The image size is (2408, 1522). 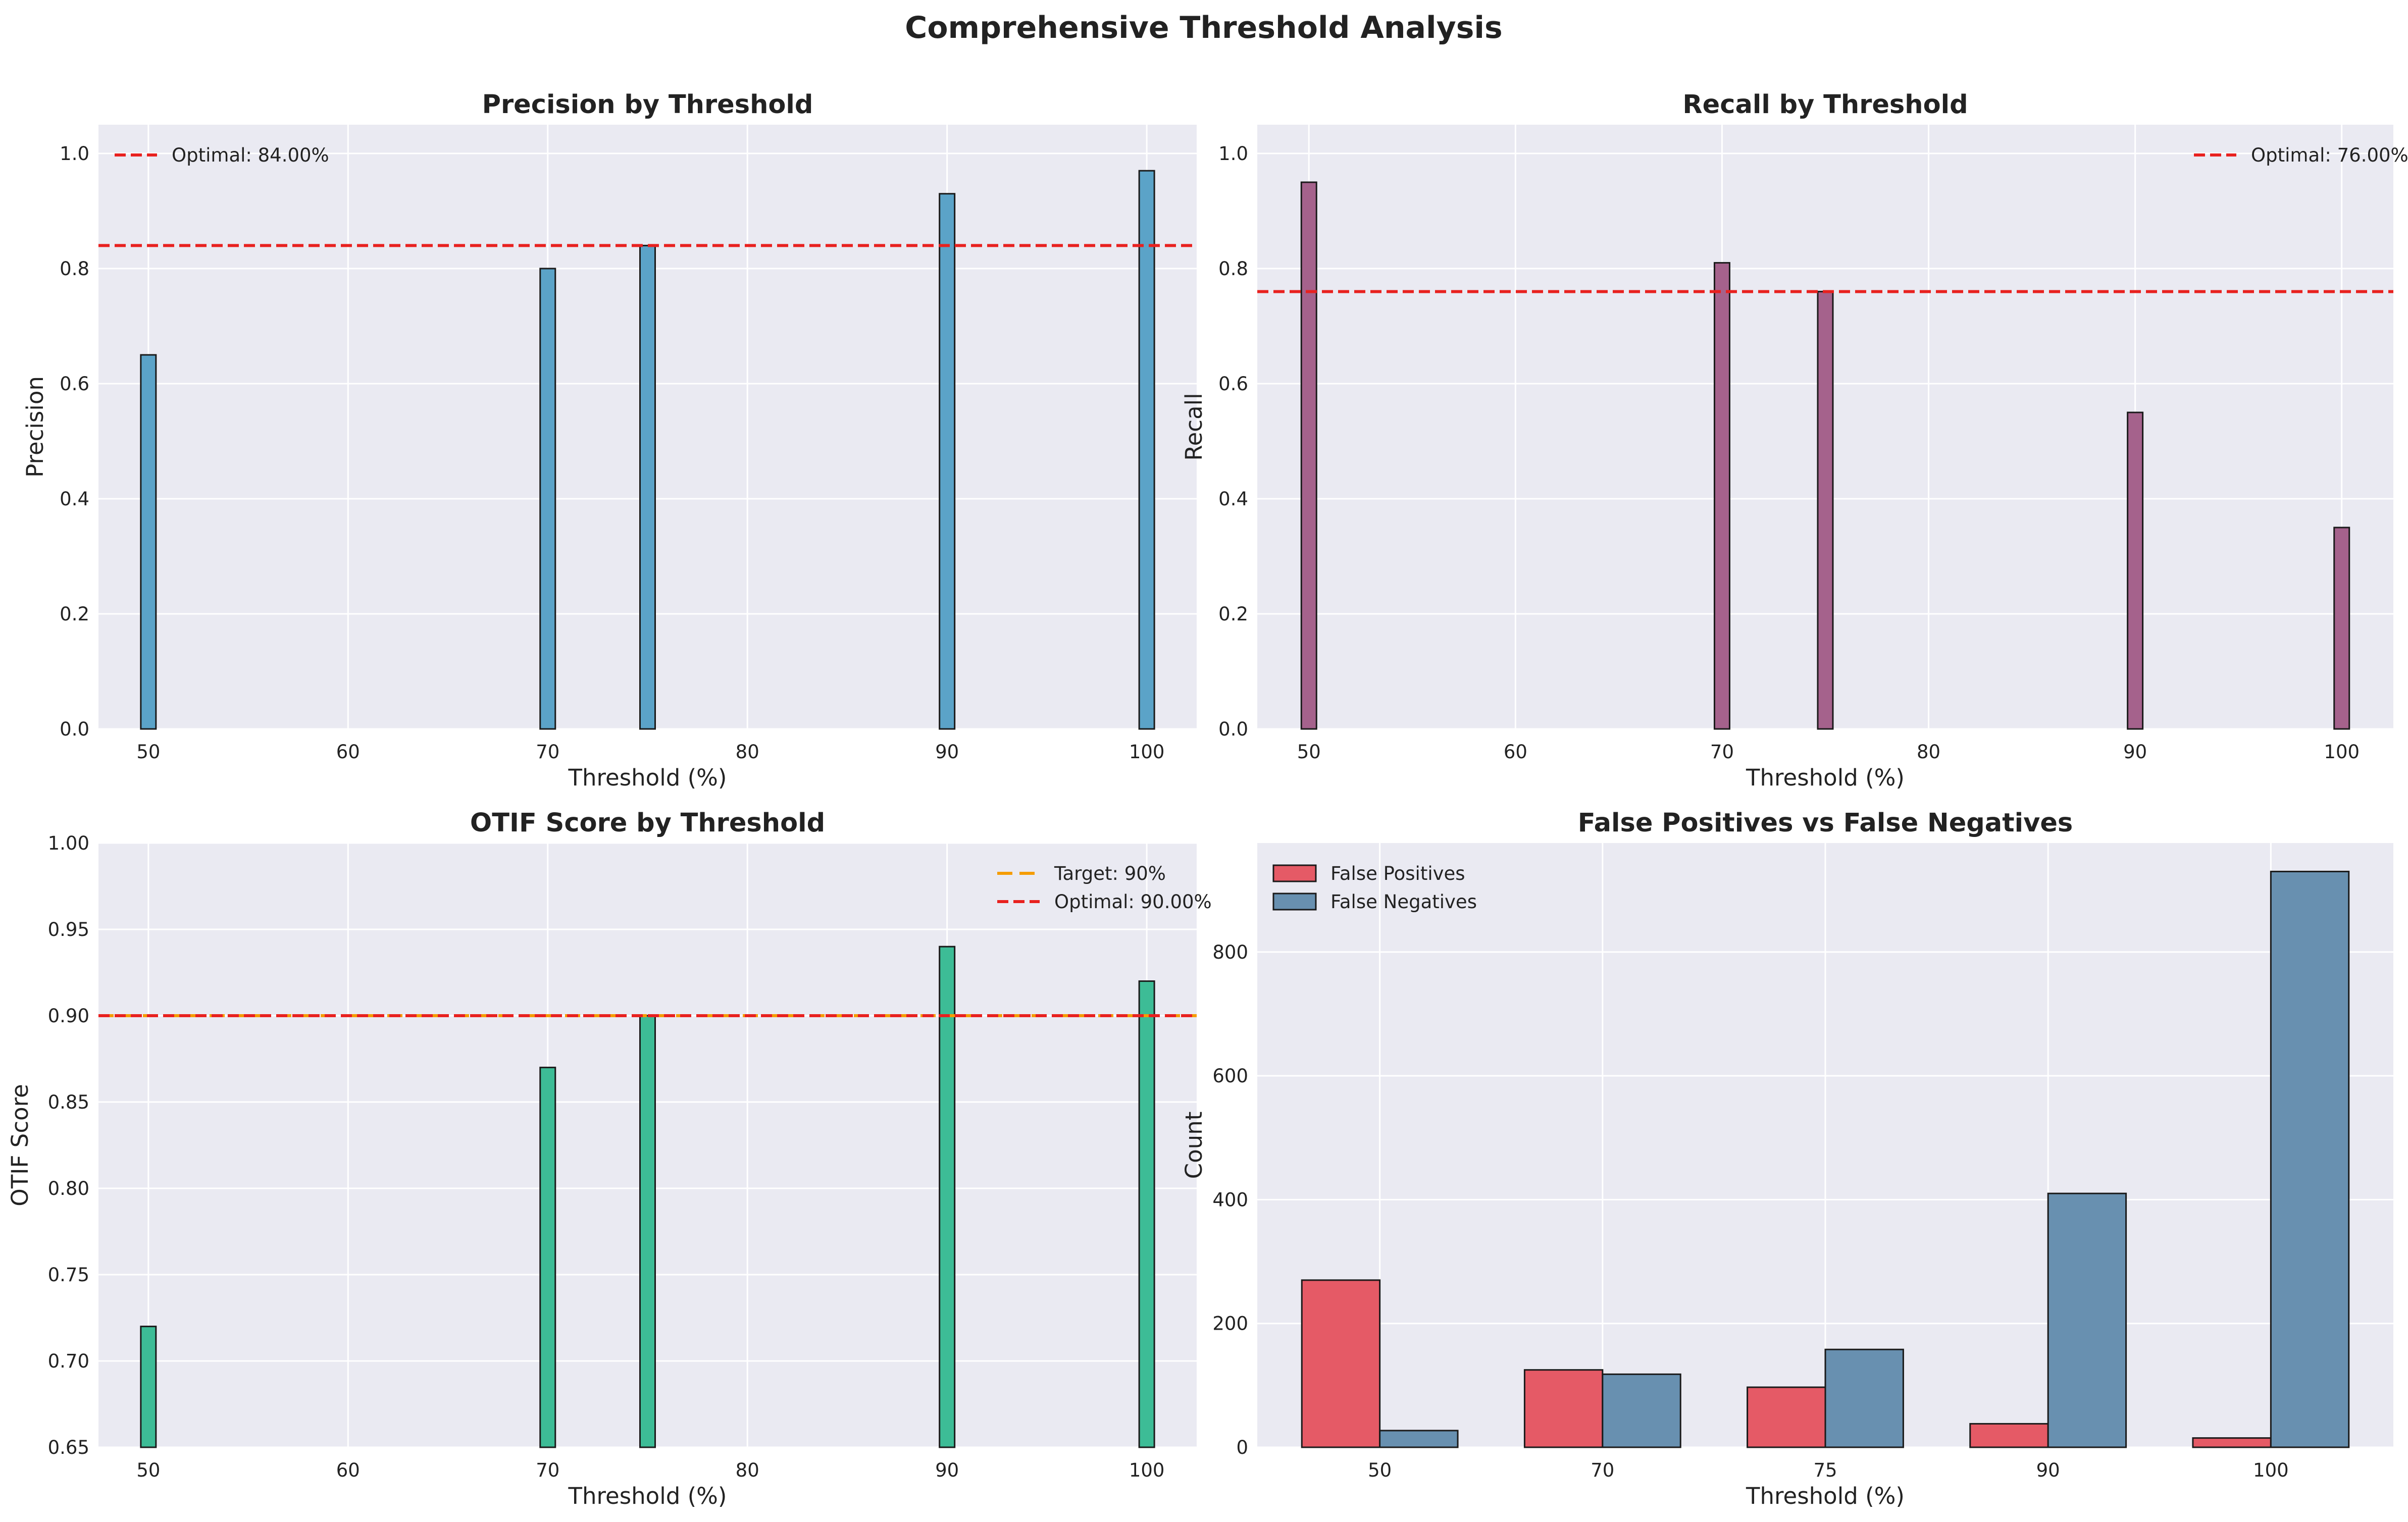 I want to click on y-axis-label: Count, so click(x=1194, y=1145).